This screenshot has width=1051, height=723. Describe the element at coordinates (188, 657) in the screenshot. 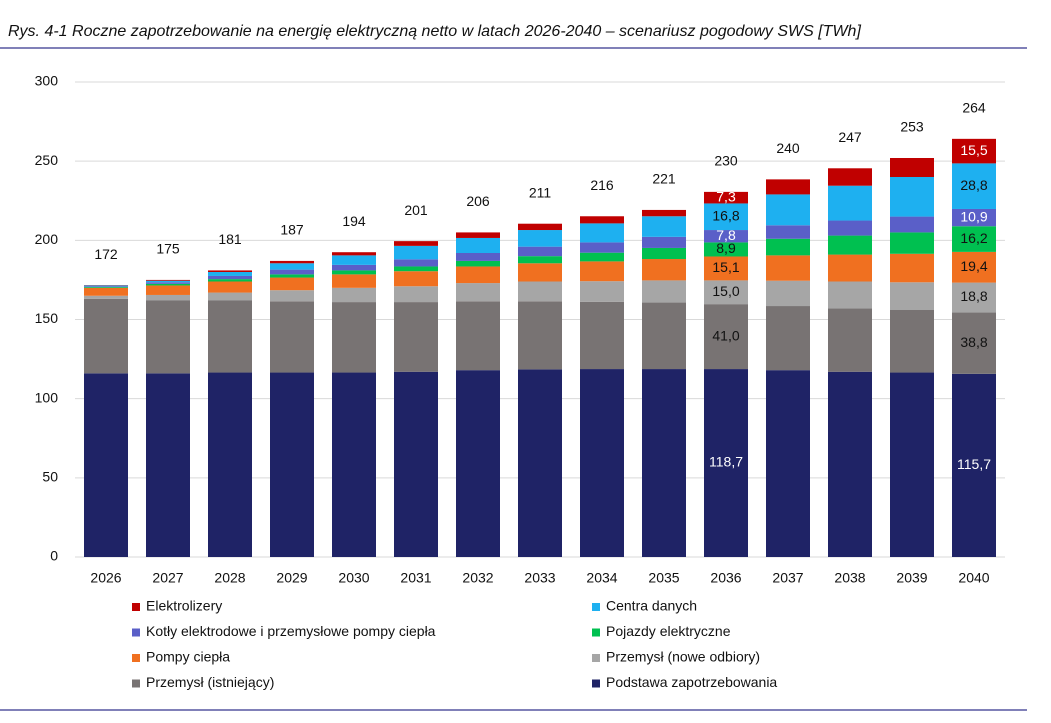

I see `legend-label: Pompy ciepła` at that location.